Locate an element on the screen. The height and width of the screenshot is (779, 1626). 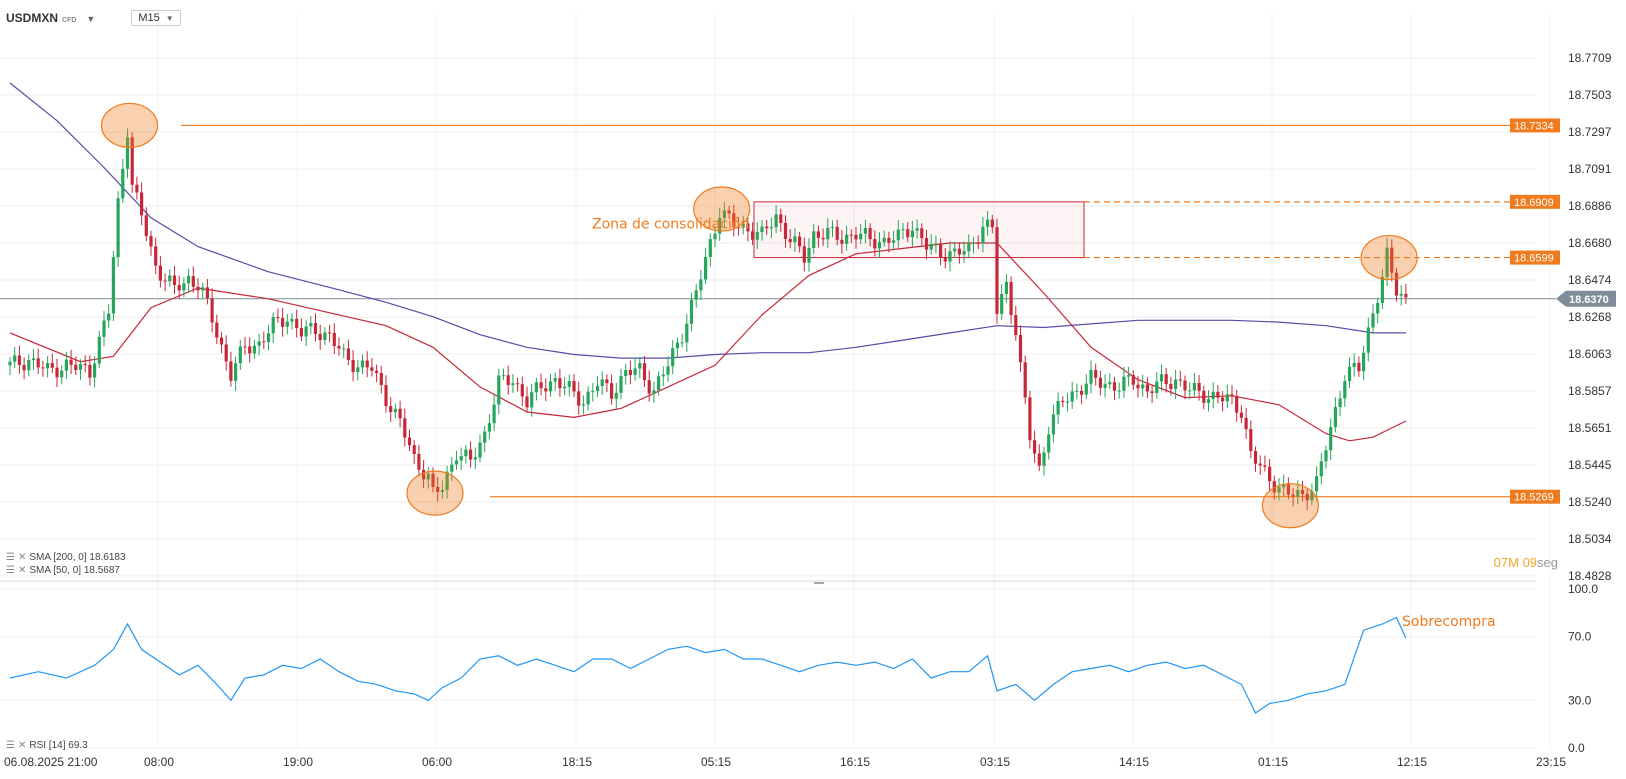
time-tick-label: 19:00 is located at coordinates (298, 762).